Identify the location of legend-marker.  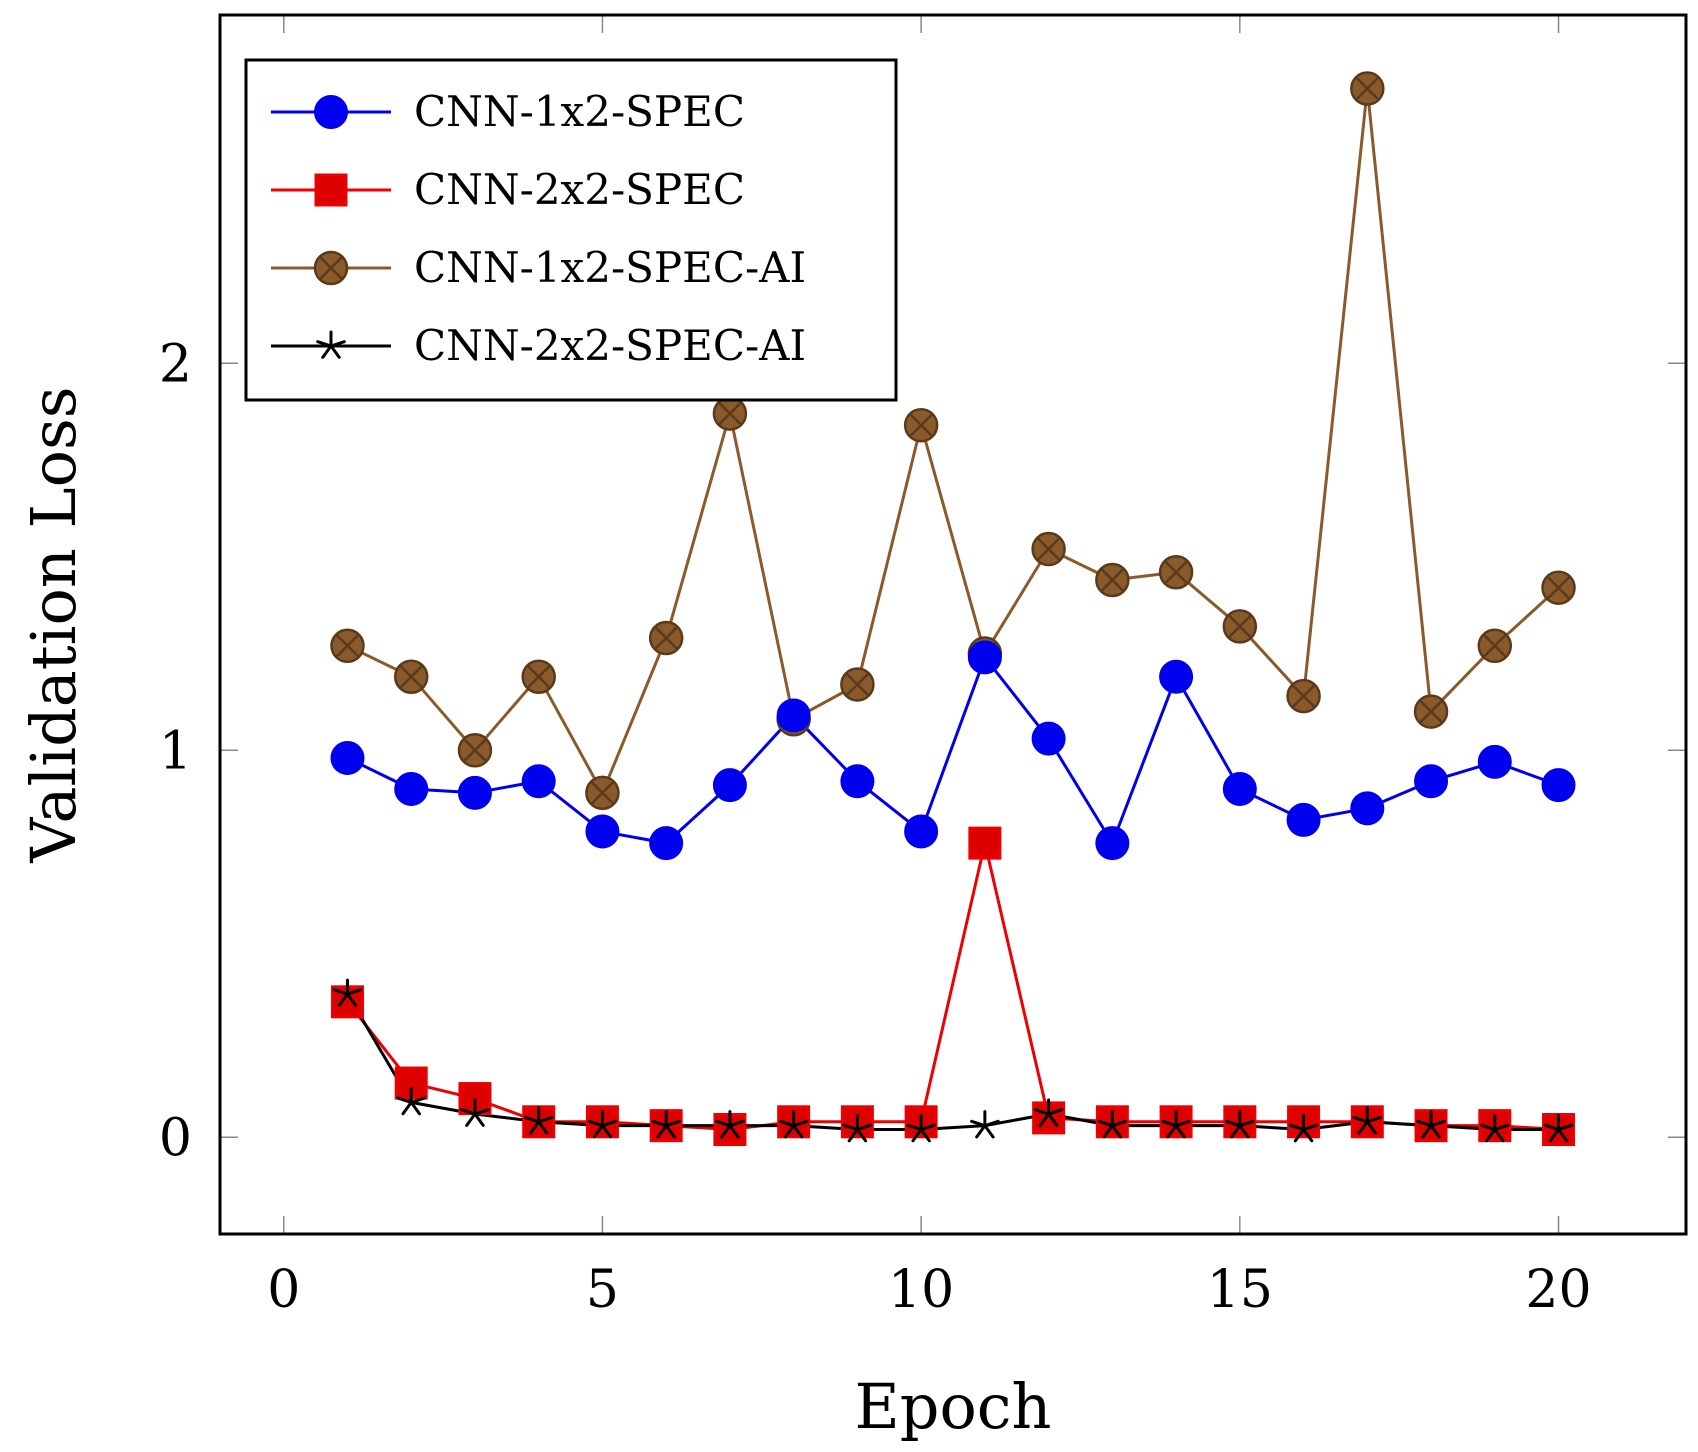
(331, 190).